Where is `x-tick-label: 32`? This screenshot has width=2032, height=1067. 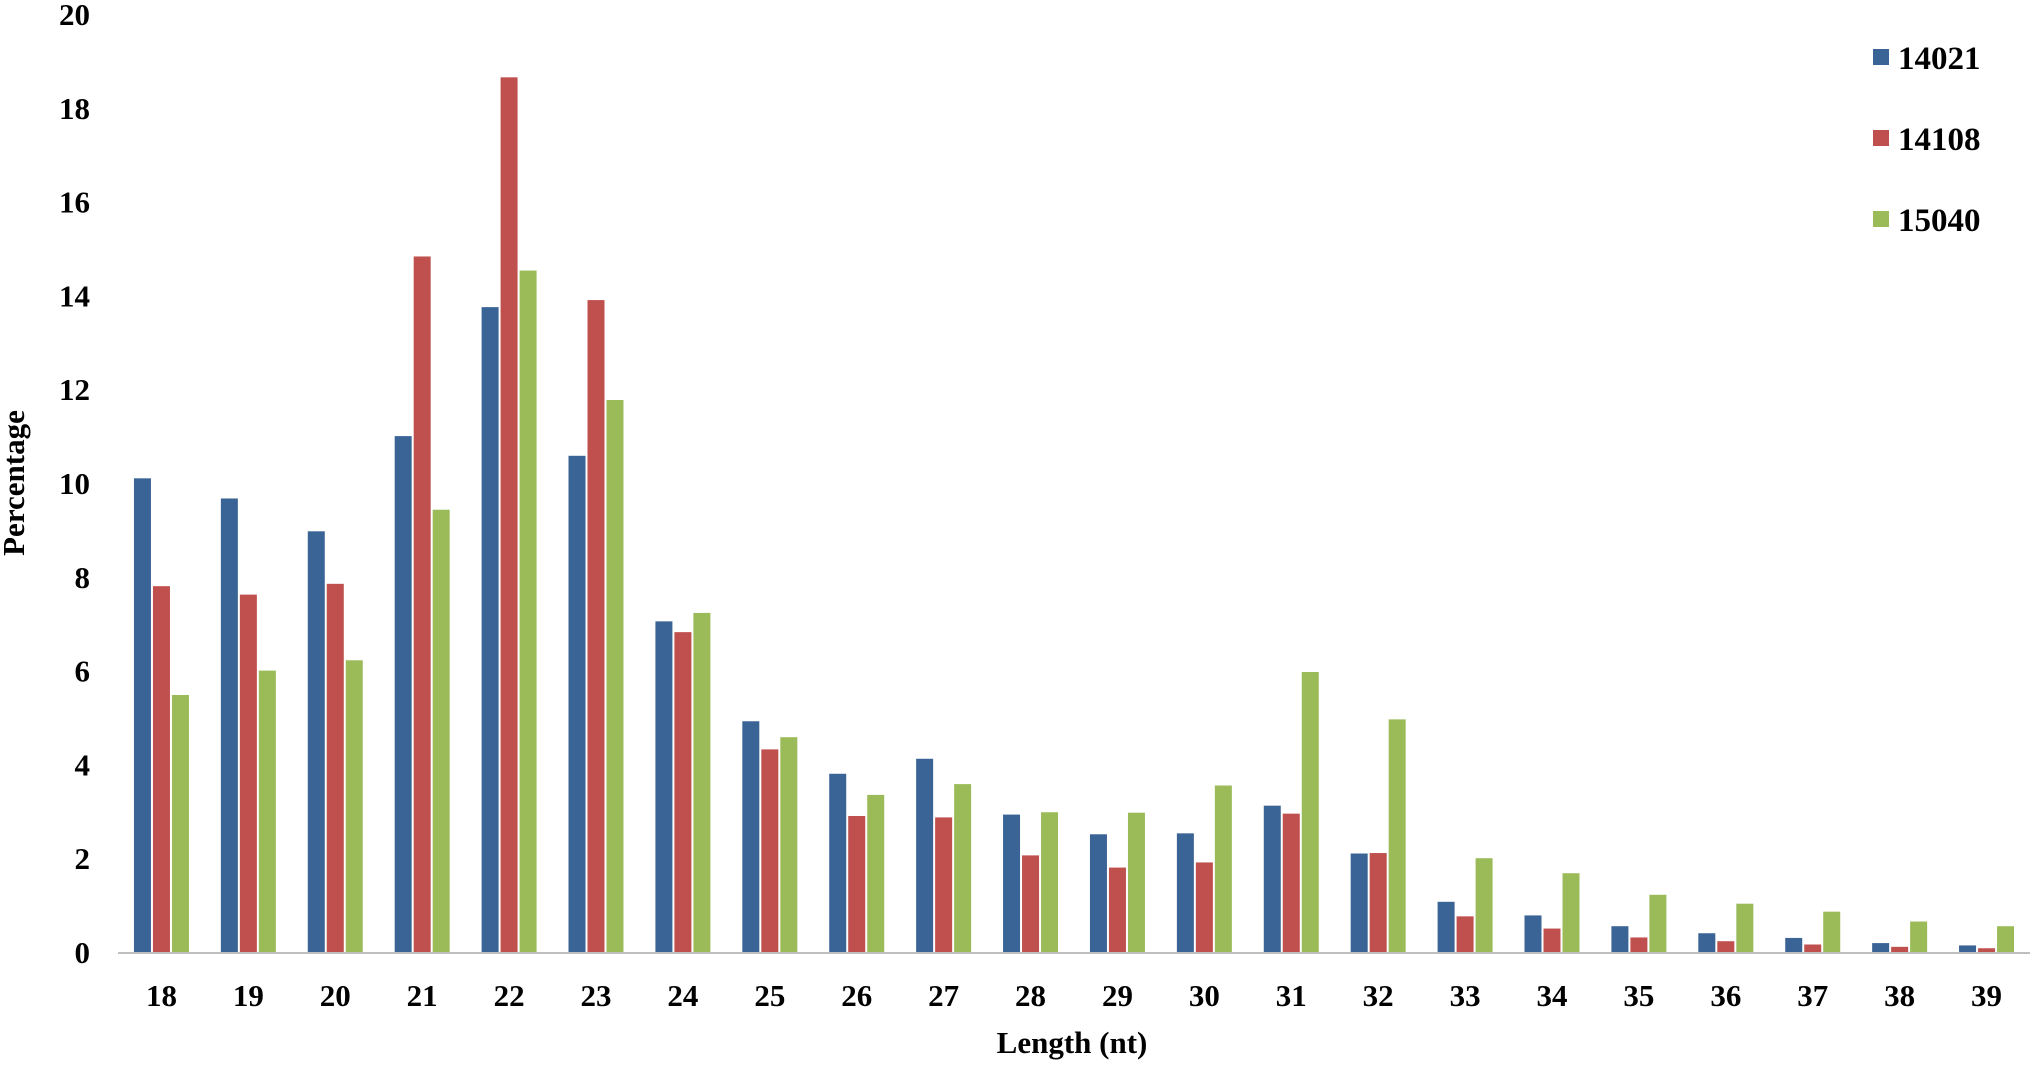 x-tick-label: 32 is located at coordinates (1378, 995).